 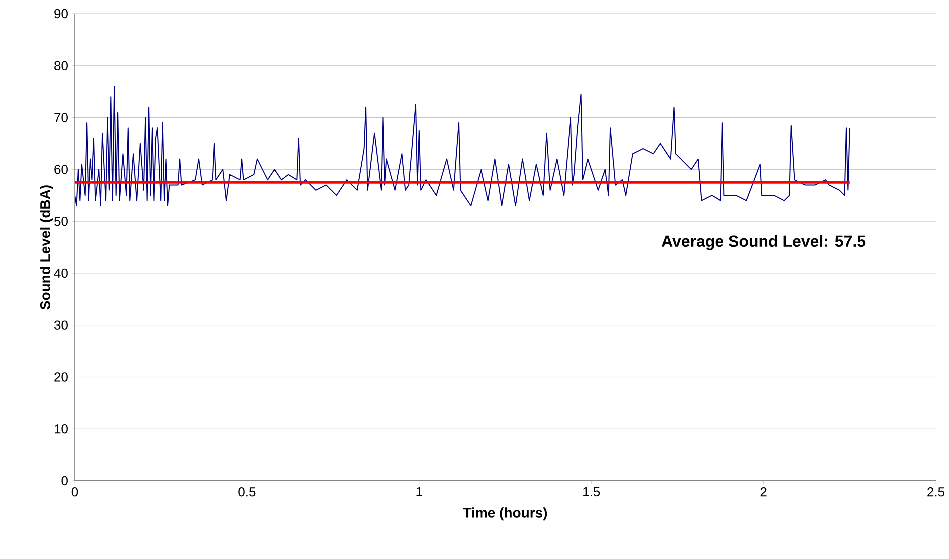 I want to click on y-tick-label: 40, so click(x=61, y=273).